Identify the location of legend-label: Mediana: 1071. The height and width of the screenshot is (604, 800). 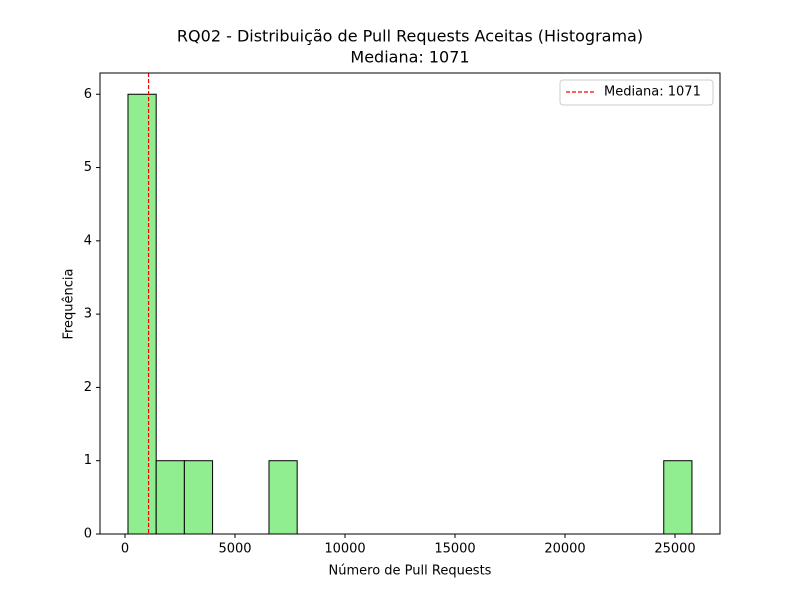
(652, 92).